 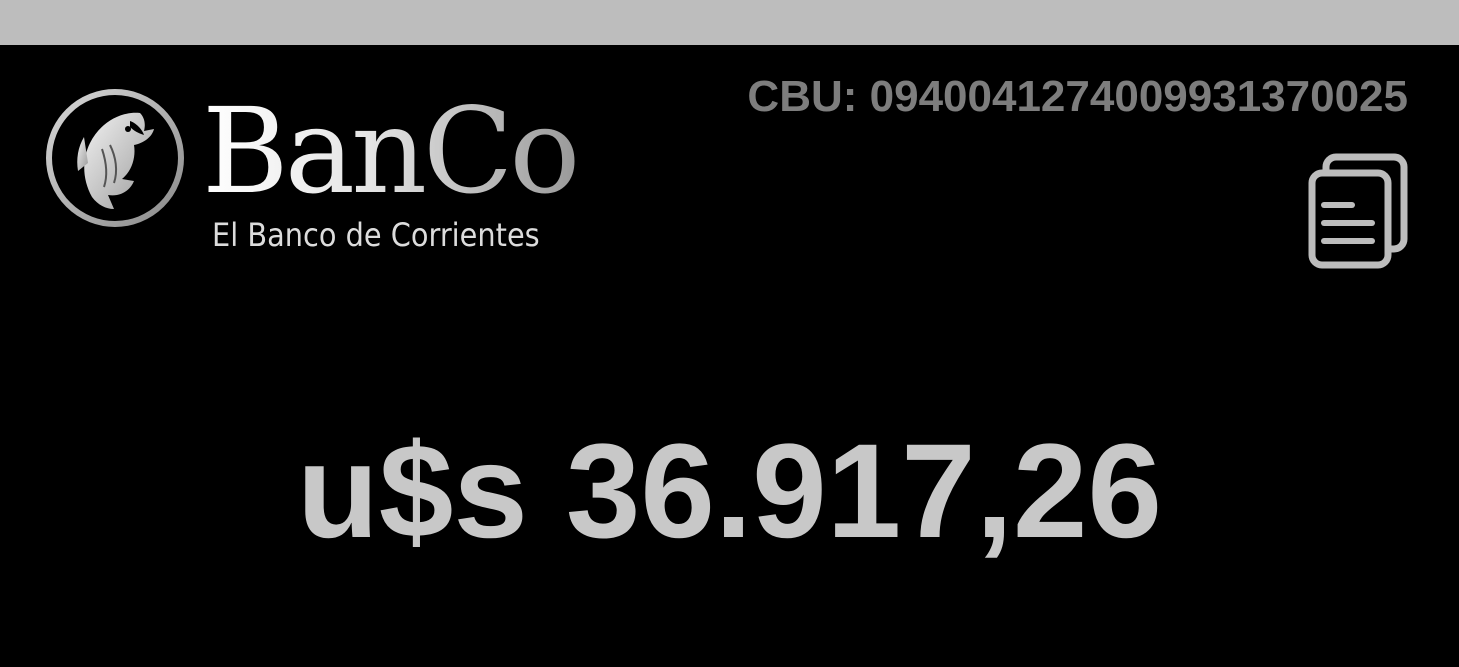 I want to click on top-status-strip, so click(x=729, y=22).